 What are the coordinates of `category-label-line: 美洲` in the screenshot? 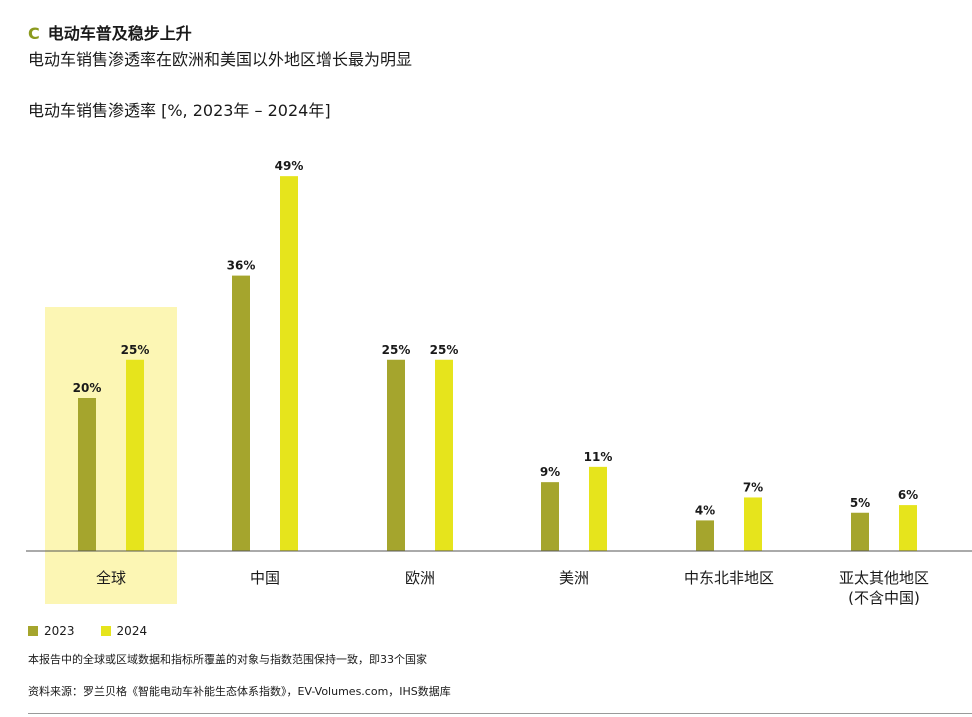 It's located at (574, 578).